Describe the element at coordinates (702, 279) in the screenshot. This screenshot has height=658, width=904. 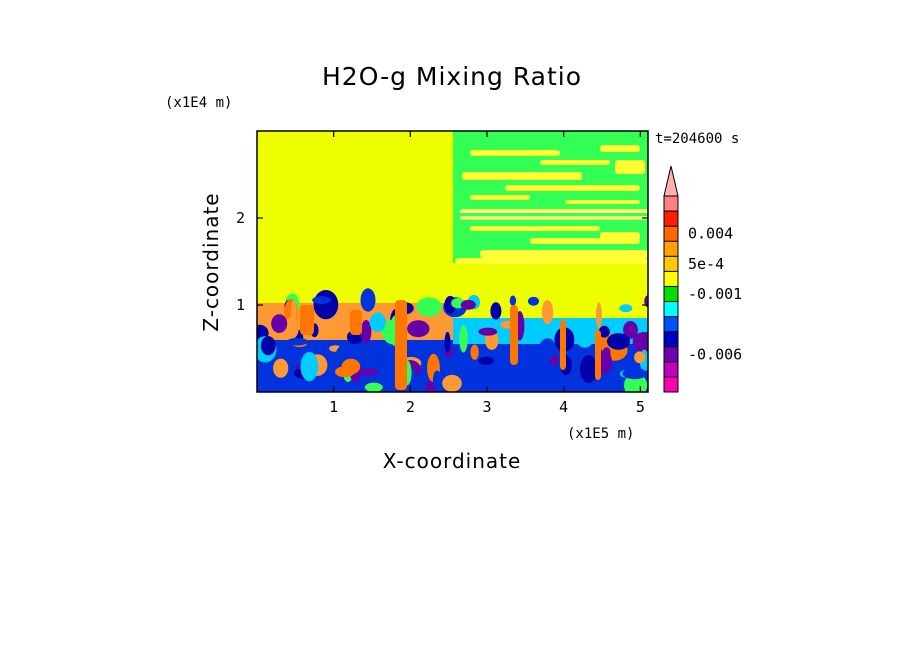
I see `colorbar: 0.004 5e-4 -0.001 -0.006` at that location.